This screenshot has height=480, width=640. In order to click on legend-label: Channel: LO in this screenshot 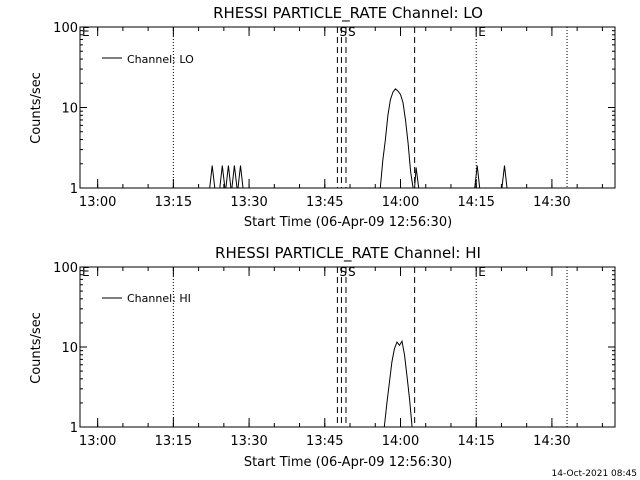, I will do `click(160, 59)`.